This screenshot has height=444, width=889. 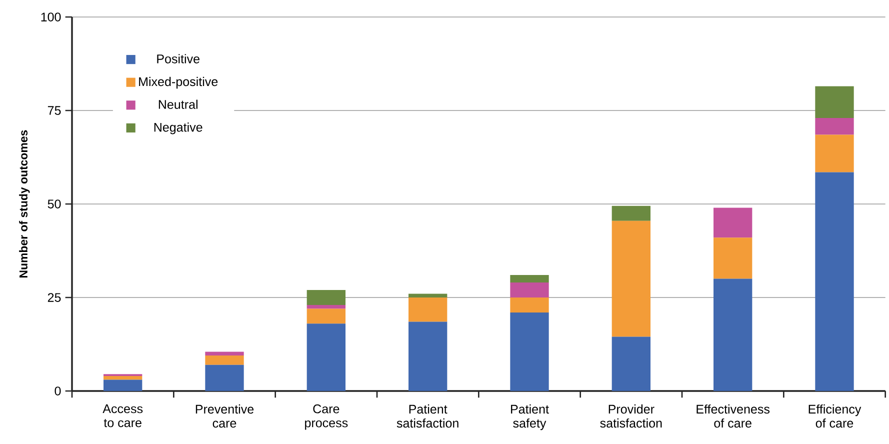 I want to click on x-tick-label: Care process, so click(x=326, y=417).